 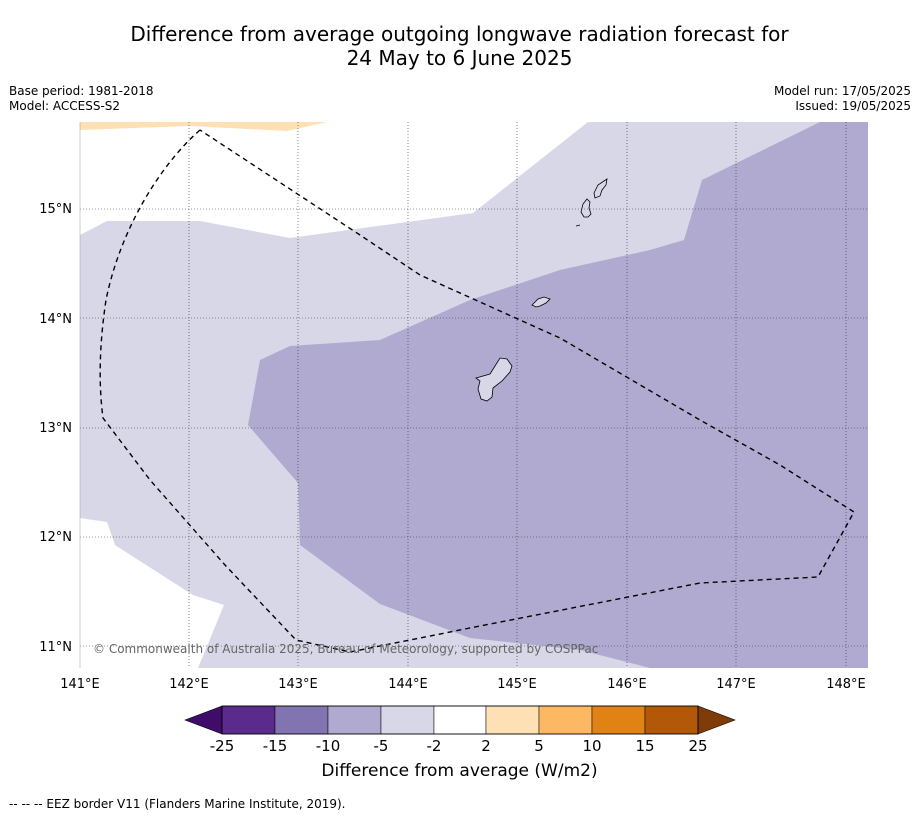 I want to click on colorbar, so click(x=460, y=720).